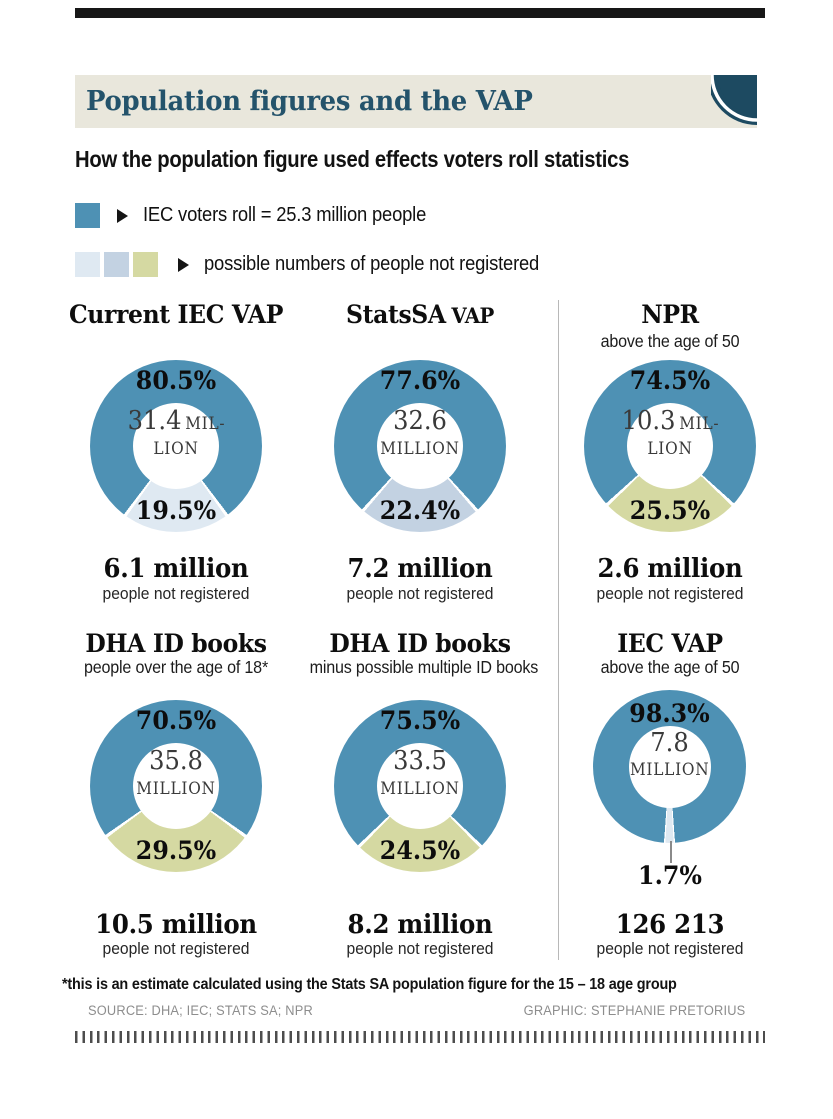 The width and height of the screenshot is (833, 1119). Describe the element at coordinates (420, 314) in the screenshot. I see `chart-title: StatsSA VAP` at that location.